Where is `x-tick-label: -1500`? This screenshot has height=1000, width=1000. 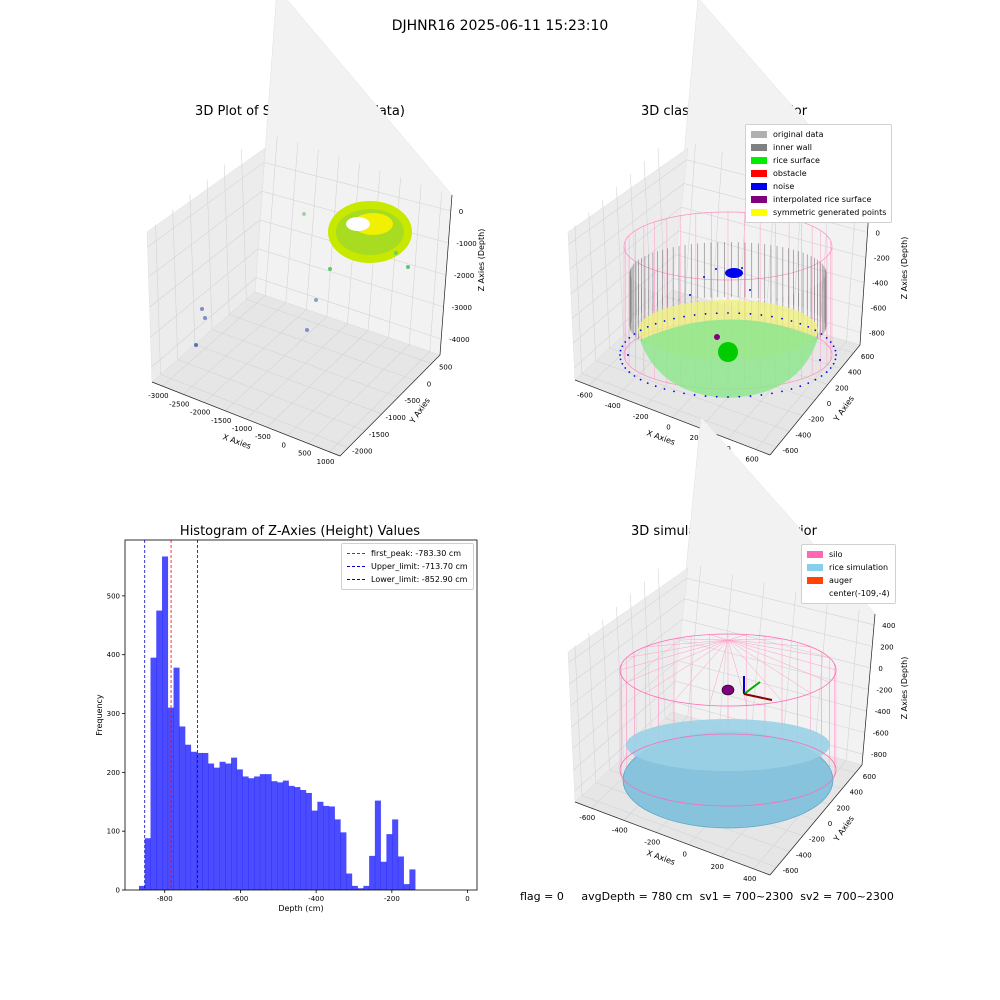
x-tick-label: -1500 is located at coordinates (221, 421).